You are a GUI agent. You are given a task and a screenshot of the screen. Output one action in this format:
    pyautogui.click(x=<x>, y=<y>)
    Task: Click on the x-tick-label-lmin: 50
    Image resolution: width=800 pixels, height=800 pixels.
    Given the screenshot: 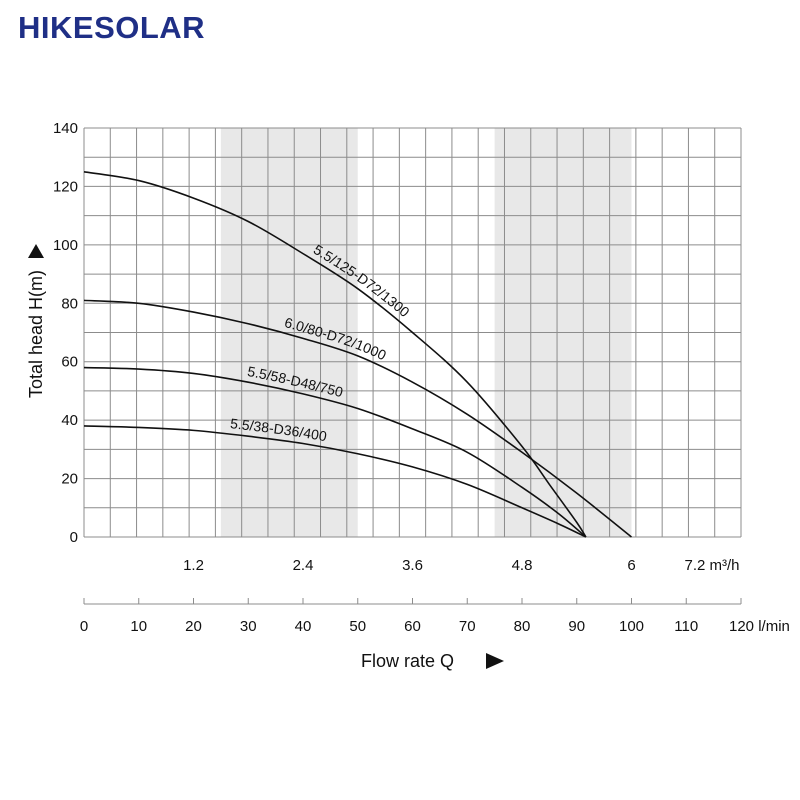 What is the action you would take?
    pyautogui.click(x=357, y=626)
    